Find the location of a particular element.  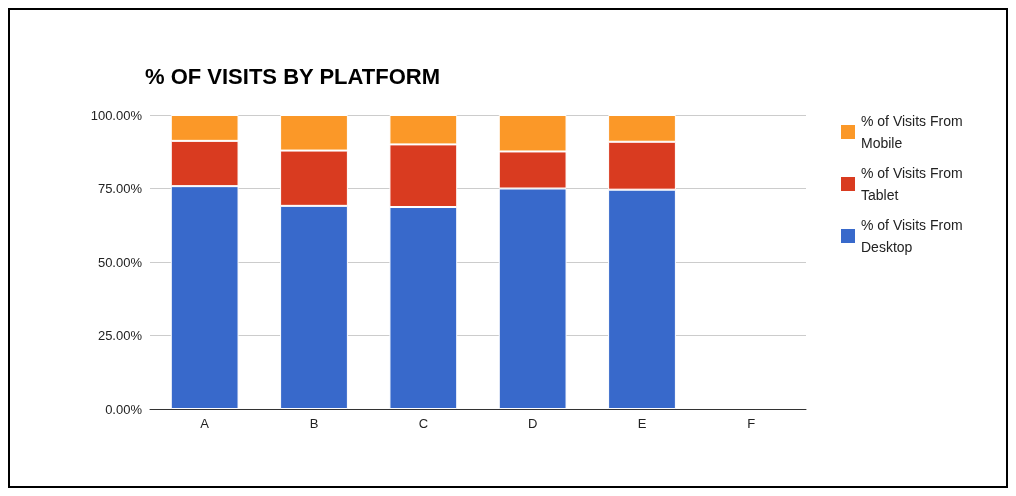

y-tick-label: 25.00% is located at coordinates (120, 335).